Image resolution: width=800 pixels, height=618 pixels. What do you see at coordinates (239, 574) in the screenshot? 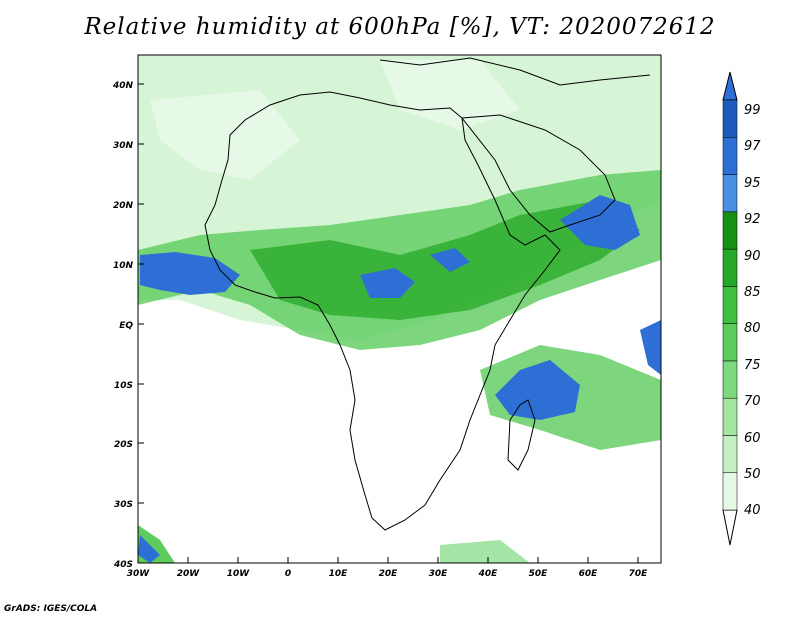
I see `lon-label: 10W` at bounding box center [239, 574].